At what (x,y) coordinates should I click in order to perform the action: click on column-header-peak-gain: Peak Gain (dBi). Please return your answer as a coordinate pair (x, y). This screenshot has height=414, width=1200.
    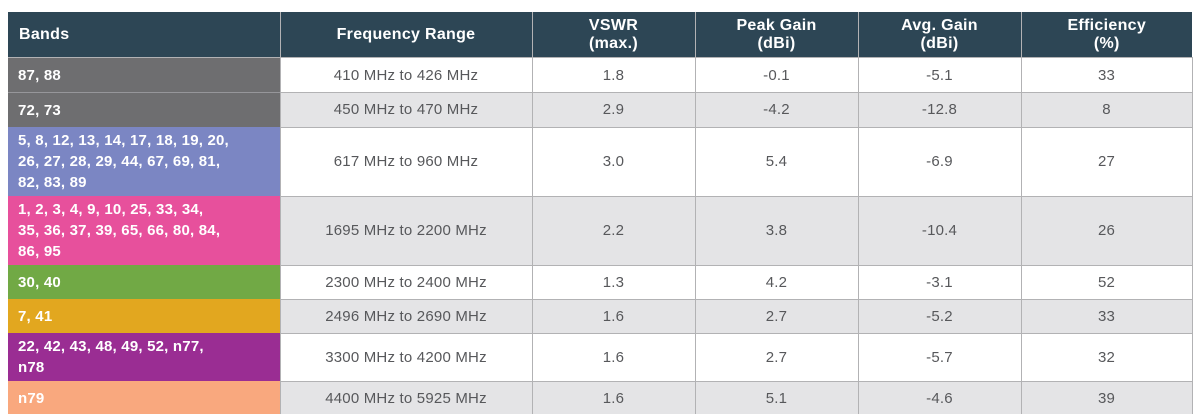
    Looking at the image, I should click on (776, 35).